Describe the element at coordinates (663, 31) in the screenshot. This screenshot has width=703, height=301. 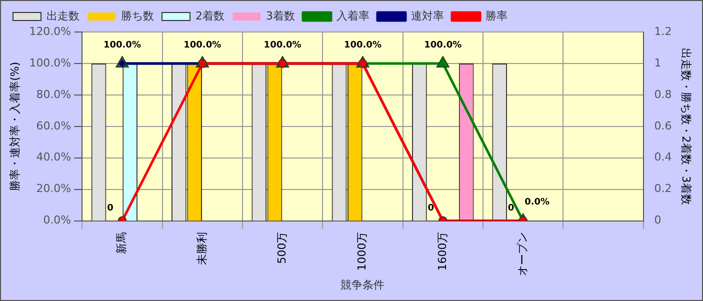
I see `y2-tick-label: 1.2` at that location.